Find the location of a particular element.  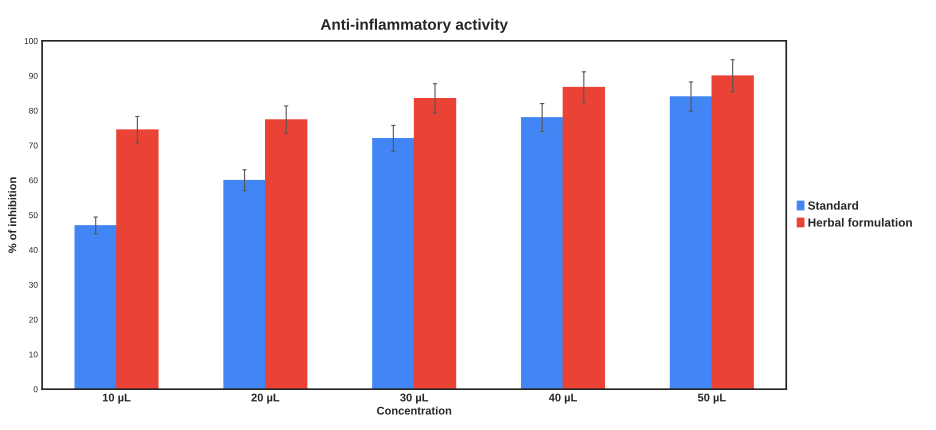

y-tick-label: 100 is located at coordinates (31, 41).